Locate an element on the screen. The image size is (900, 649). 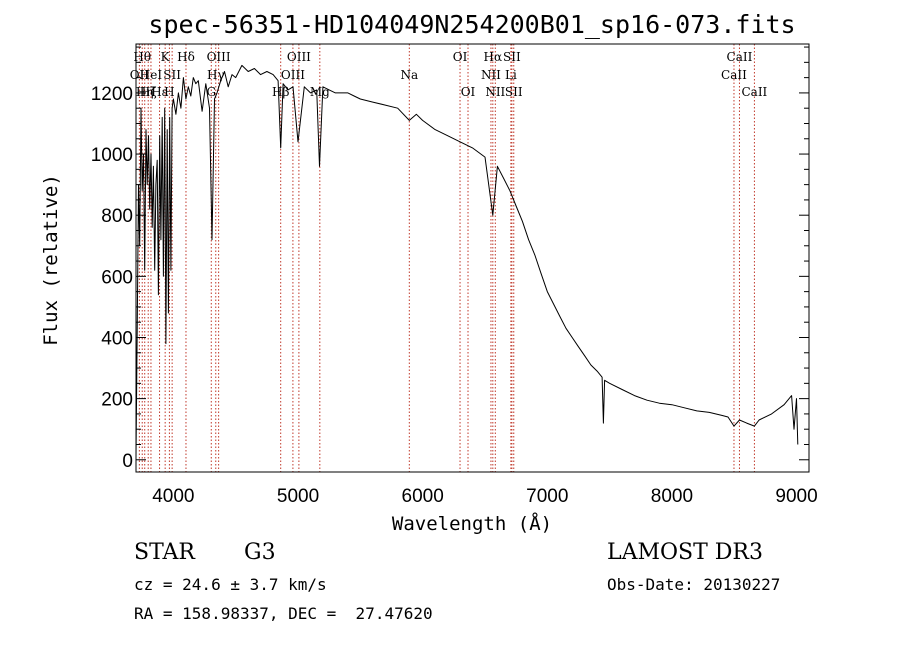
x-axis-label: Wavelength (Å) is located at coordinates (472, 523).